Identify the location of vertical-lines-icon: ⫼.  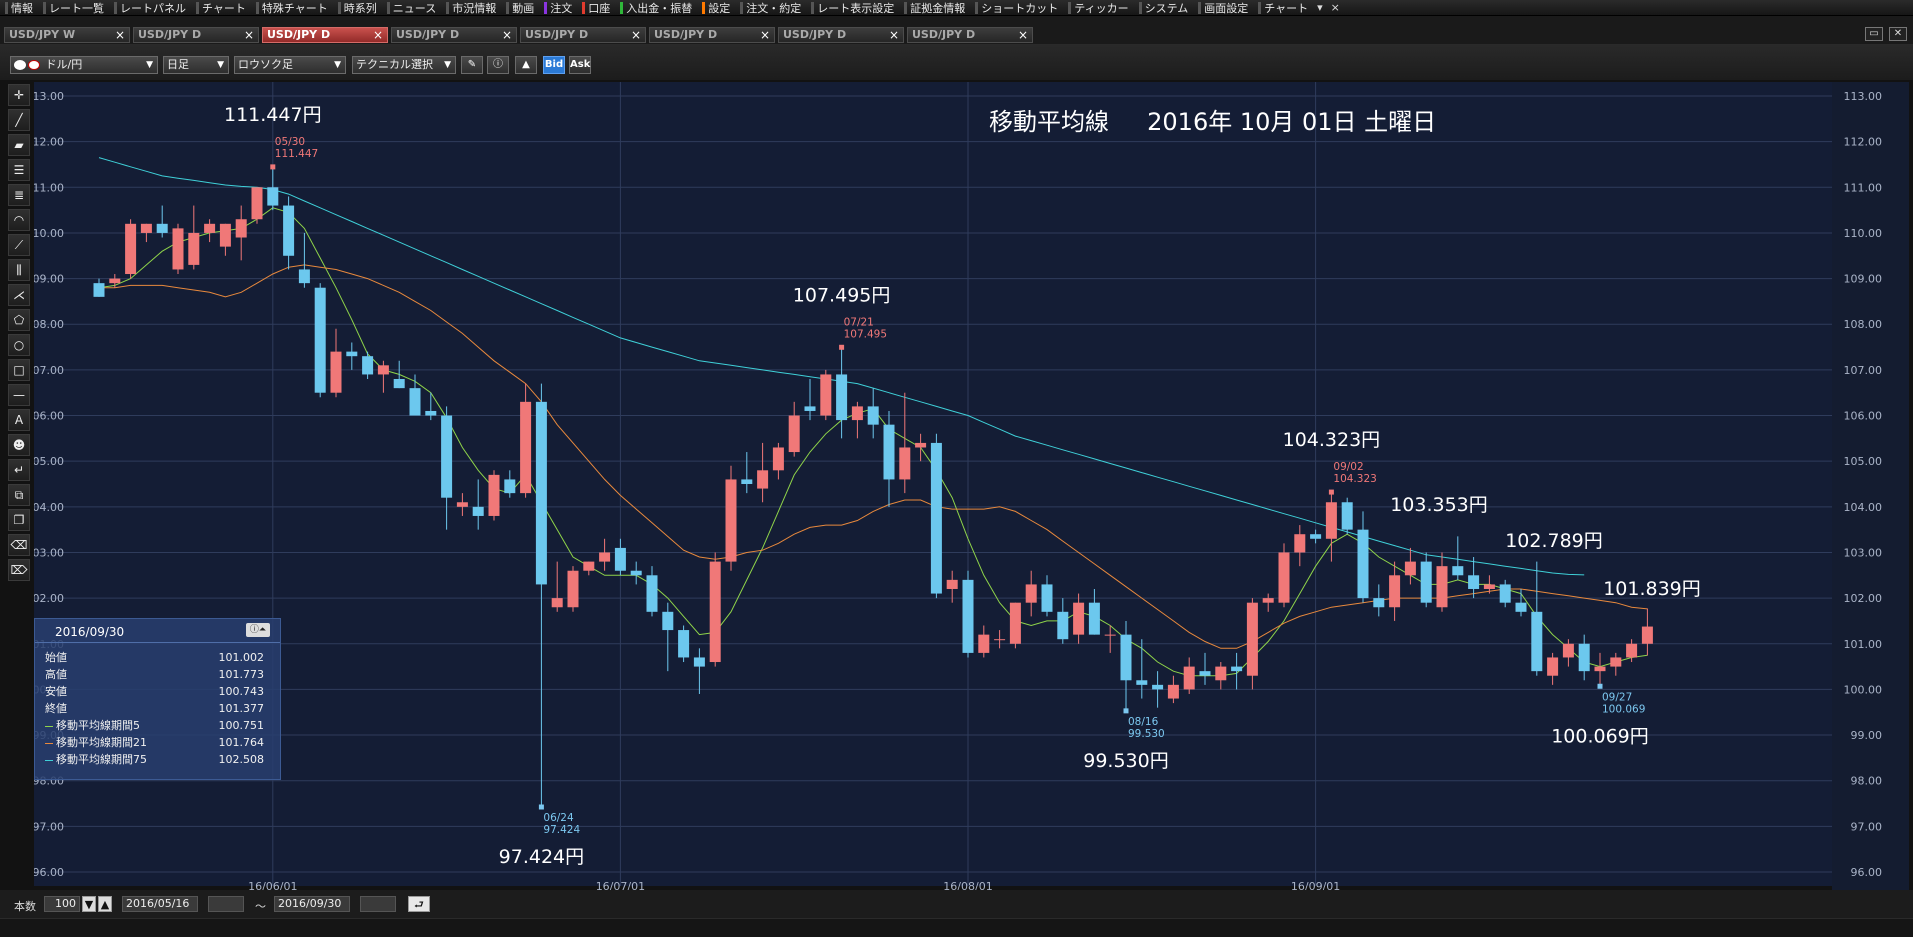
(19, 270).